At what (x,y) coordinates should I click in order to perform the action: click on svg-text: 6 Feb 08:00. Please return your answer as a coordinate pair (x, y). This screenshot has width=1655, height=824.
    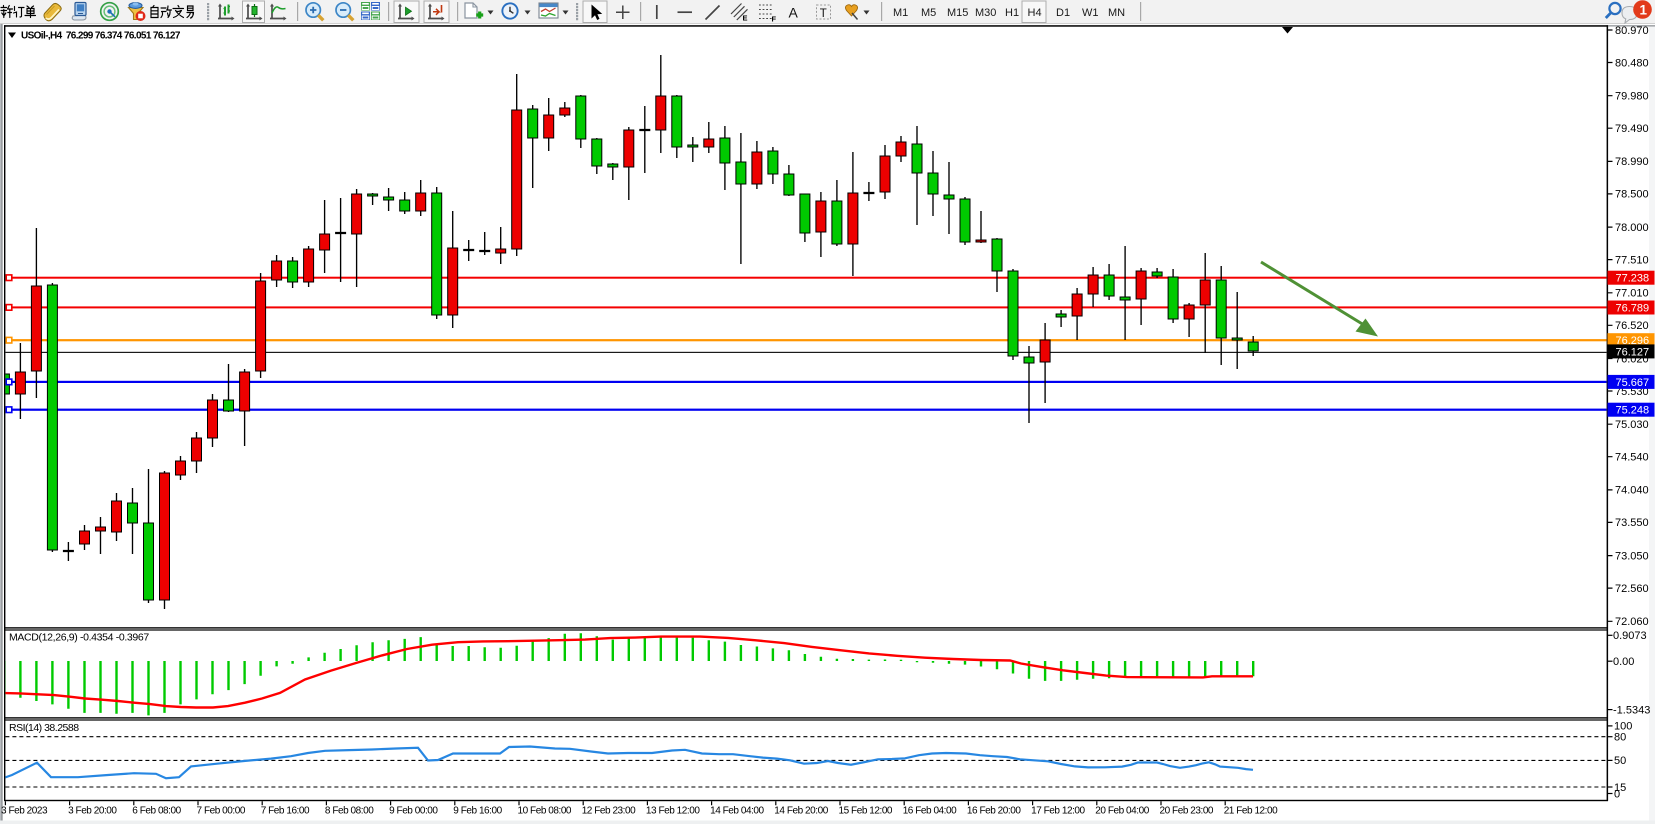
    Looking at the image, I should click on (156, 811).